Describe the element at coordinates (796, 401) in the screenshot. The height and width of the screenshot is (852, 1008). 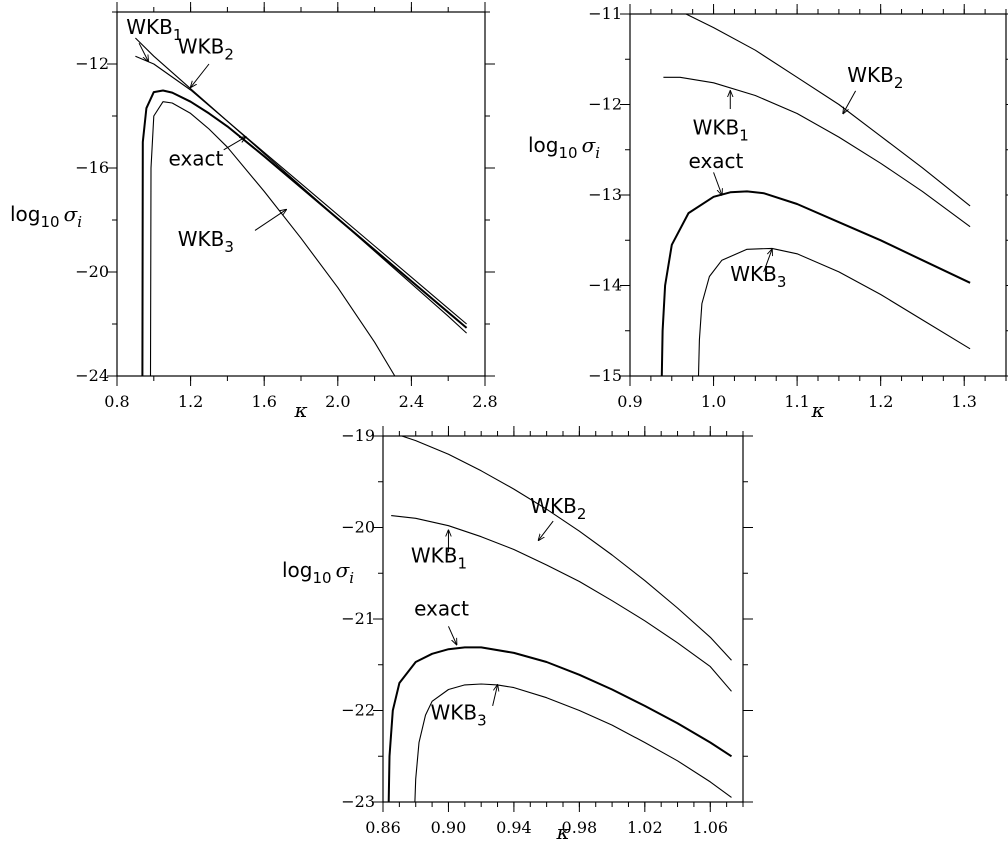
I see `x-tick-label: 1.1` at that location.